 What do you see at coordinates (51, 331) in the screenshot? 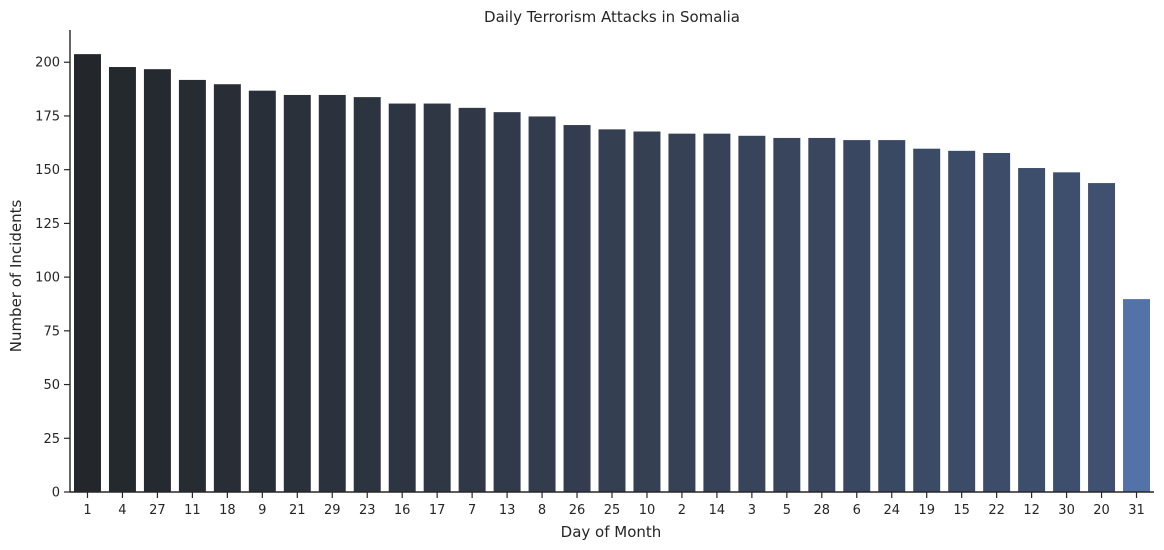
I see `y-tick-label: 75` at bounding box center [51, 331].